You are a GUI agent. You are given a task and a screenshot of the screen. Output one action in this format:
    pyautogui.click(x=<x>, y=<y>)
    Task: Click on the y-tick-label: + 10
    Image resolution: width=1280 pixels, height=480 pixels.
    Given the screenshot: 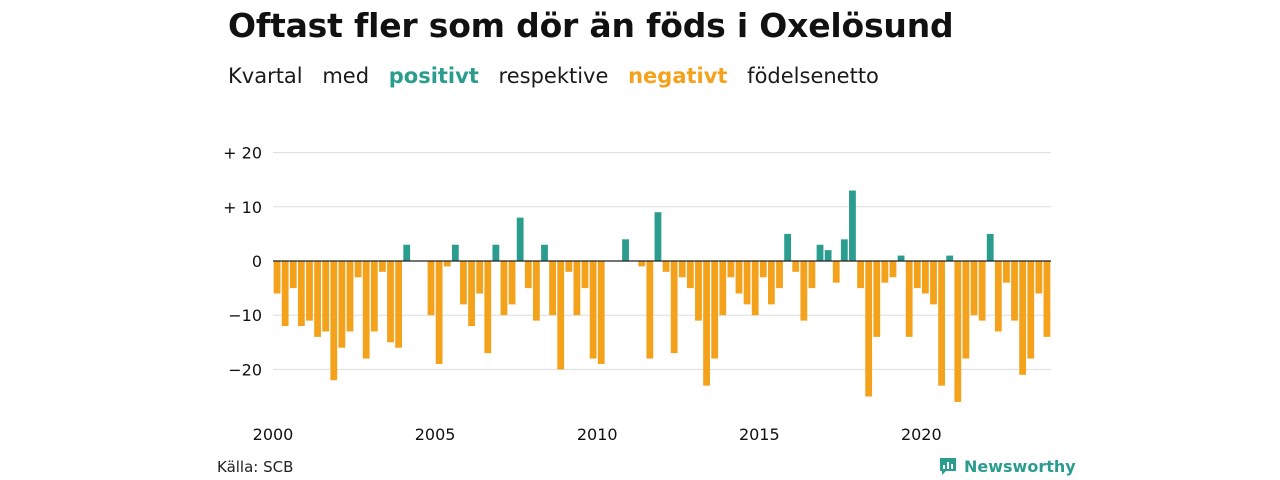 What is the action you would take?
    pyautogui.click(x=242, y=207)
    